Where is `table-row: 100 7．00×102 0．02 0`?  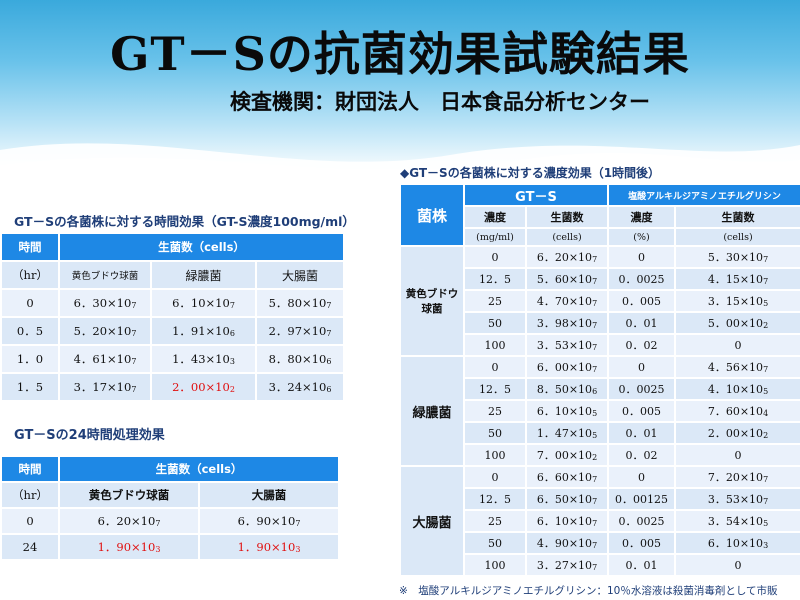 table-row: 100 7．00×102 0．02 0 is located at coordinates (600, 455).